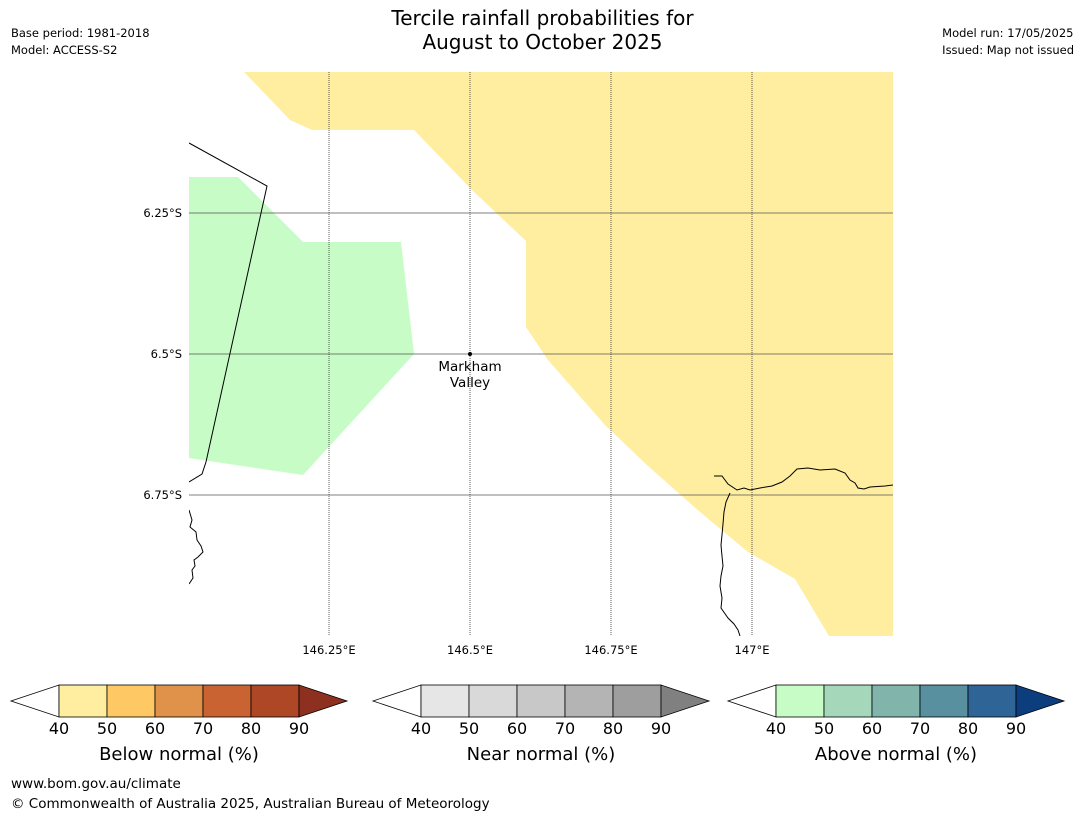  I want to click on coastline-west, so click(196, 547).